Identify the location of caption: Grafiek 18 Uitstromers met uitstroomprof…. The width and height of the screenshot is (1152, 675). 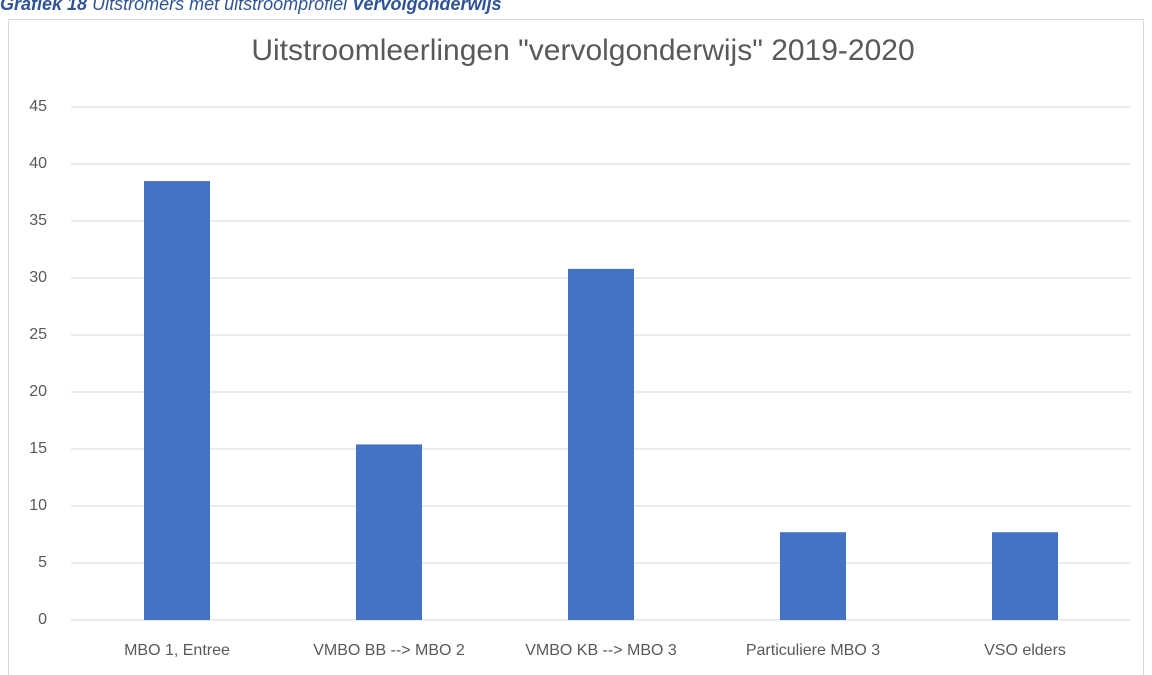
(251, 7).